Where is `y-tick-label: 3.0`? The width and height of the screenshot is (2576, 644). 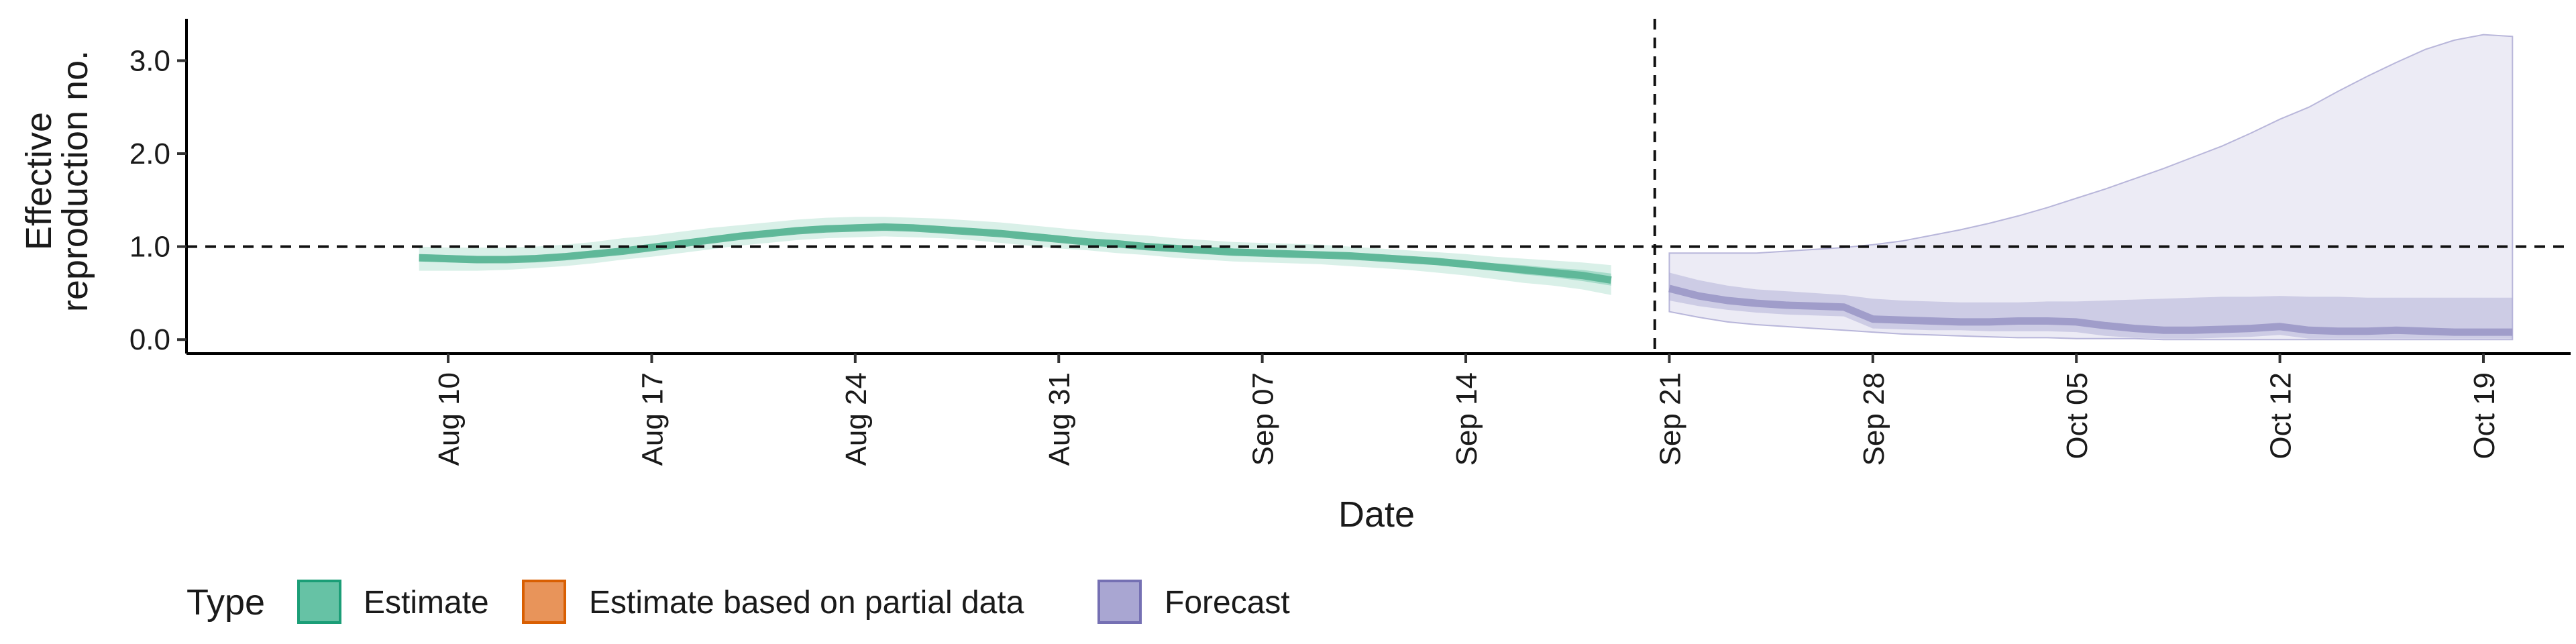 y-tick-label: 3.0 is located at coordinates (149, 60).